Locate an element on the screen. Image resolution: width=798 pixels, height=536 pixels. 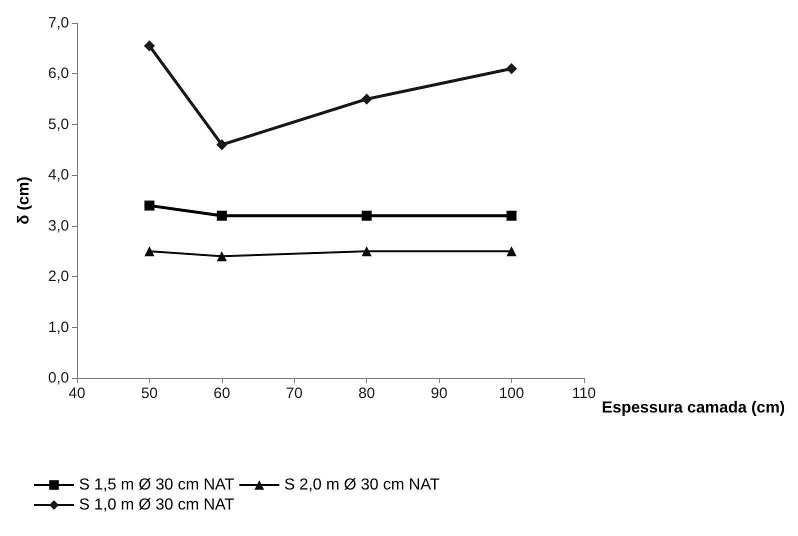
y-axis-title: δ (cm) is located at coordinates (24, 200).